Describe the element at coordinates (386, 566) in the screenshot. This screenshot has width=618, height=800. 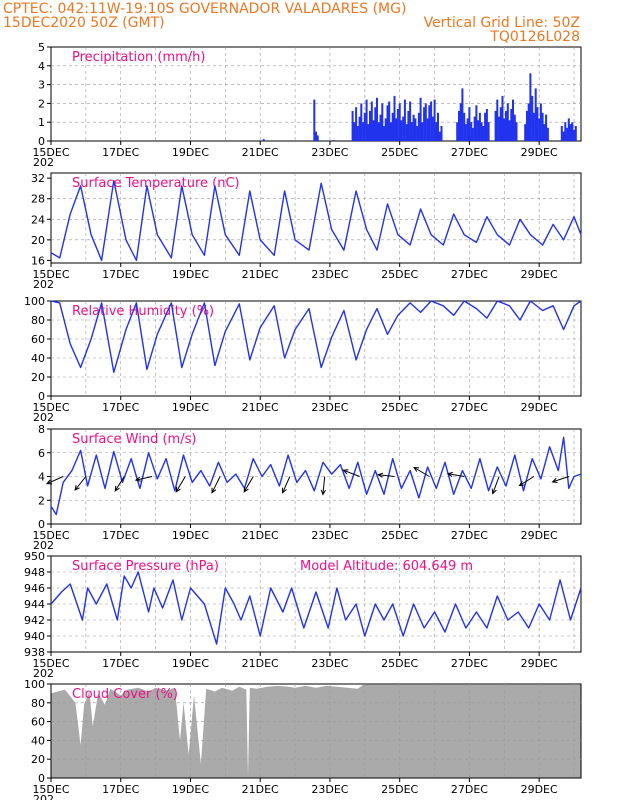
I see `panel-annotation: Model Altitude: 604.649 m` at that location.